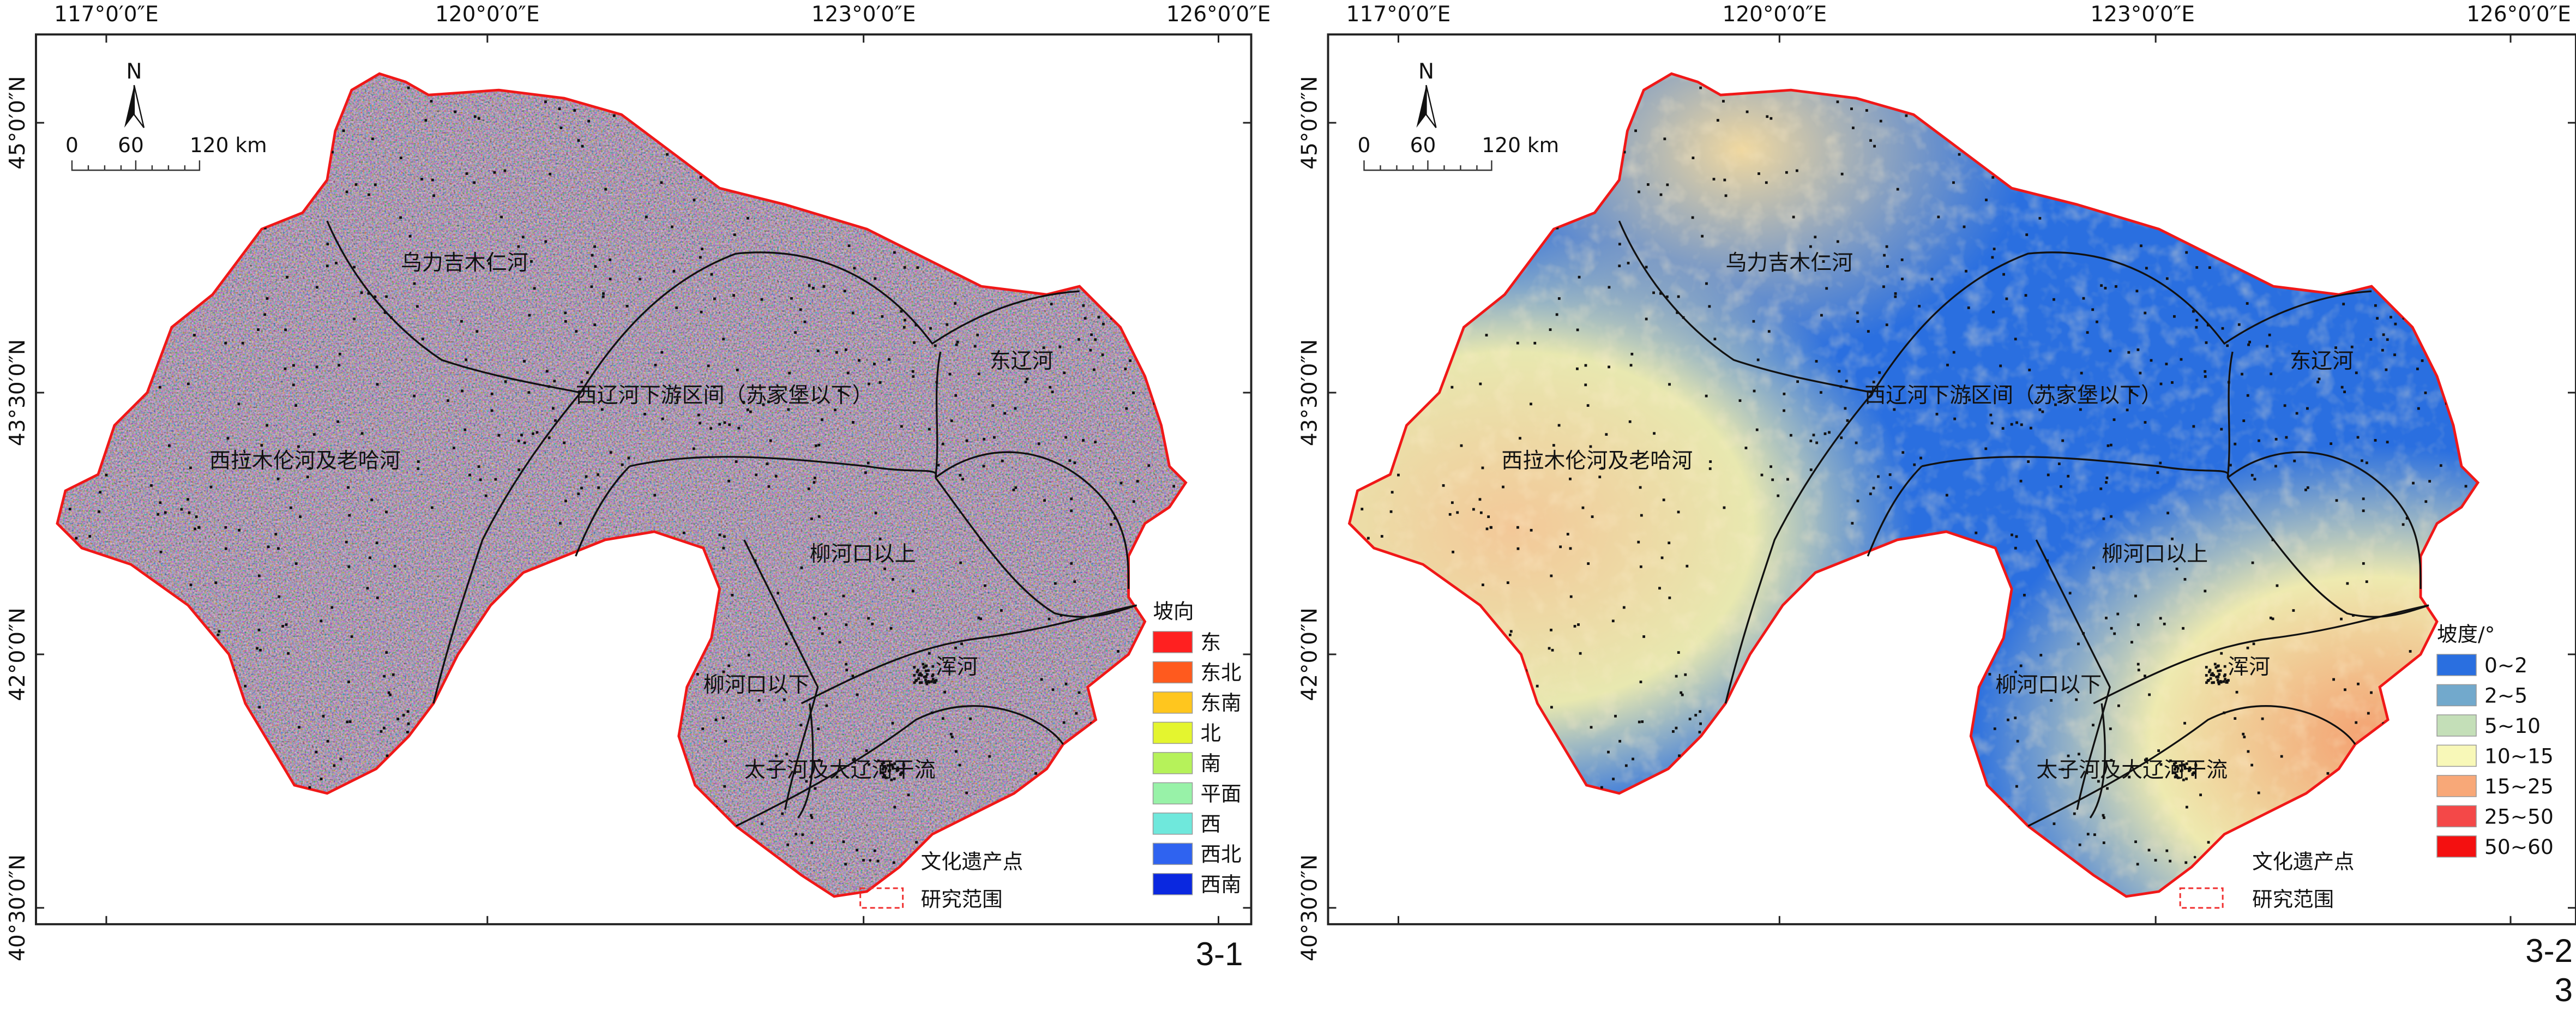 Image resolution: width=2576 pixels, height=1011 pixels. I want to click on legend-item-label: 北, so click(1211, 733).